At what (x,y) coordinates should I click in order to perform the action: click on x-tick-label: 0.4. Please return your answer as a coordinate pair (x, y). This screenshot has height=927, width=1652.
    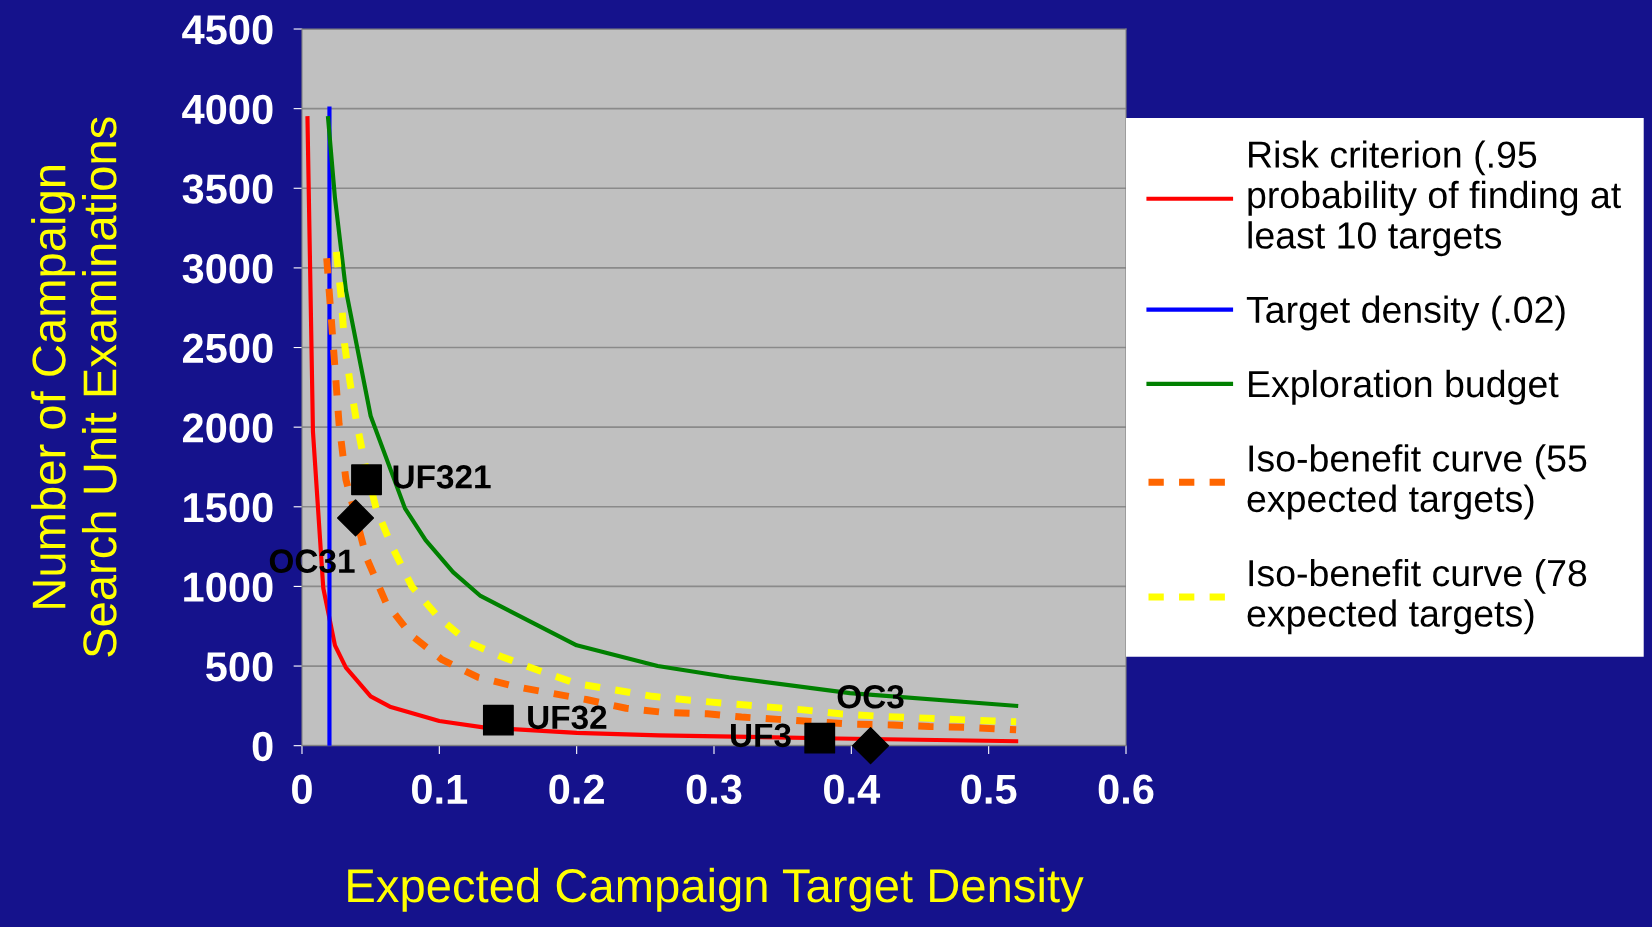
    Looking at the image, I should click on (852, 789).